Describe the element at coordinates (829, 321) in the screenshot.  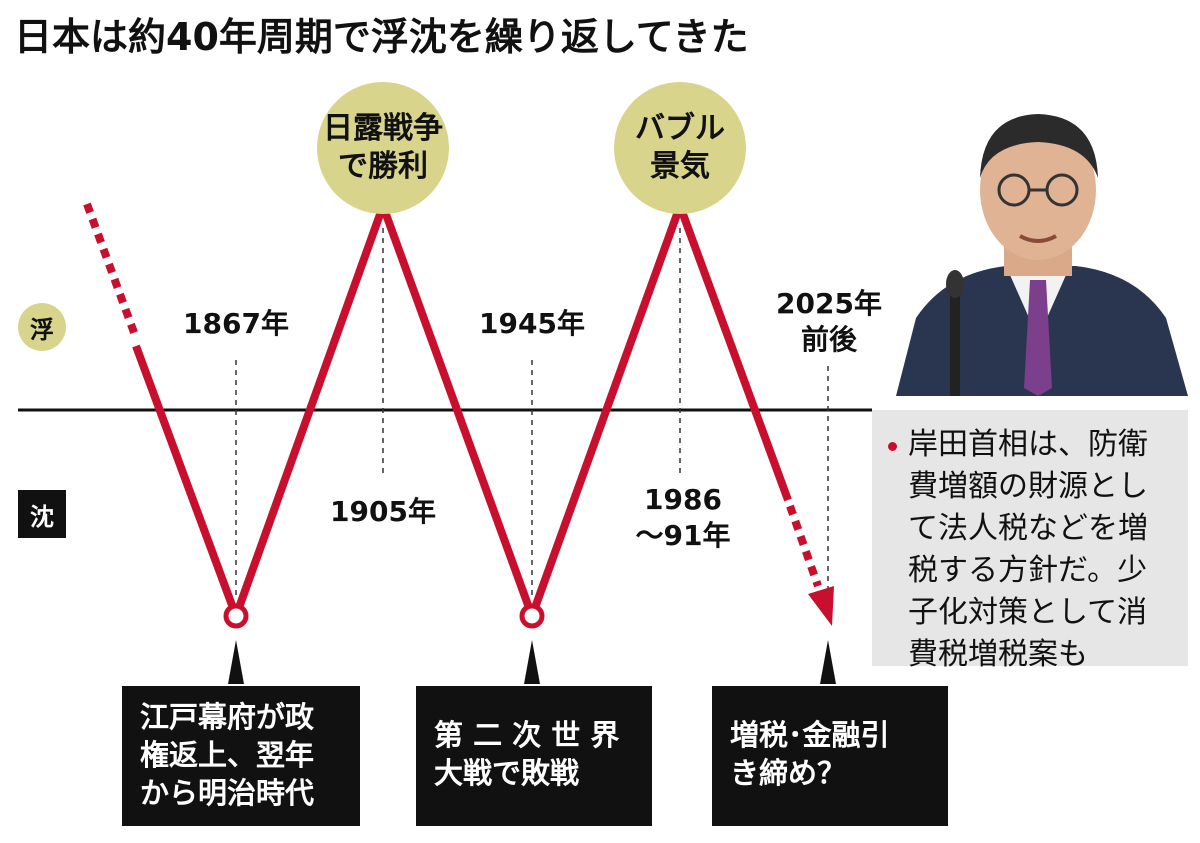
I see `year-2025: 2025年 前後` at that location.